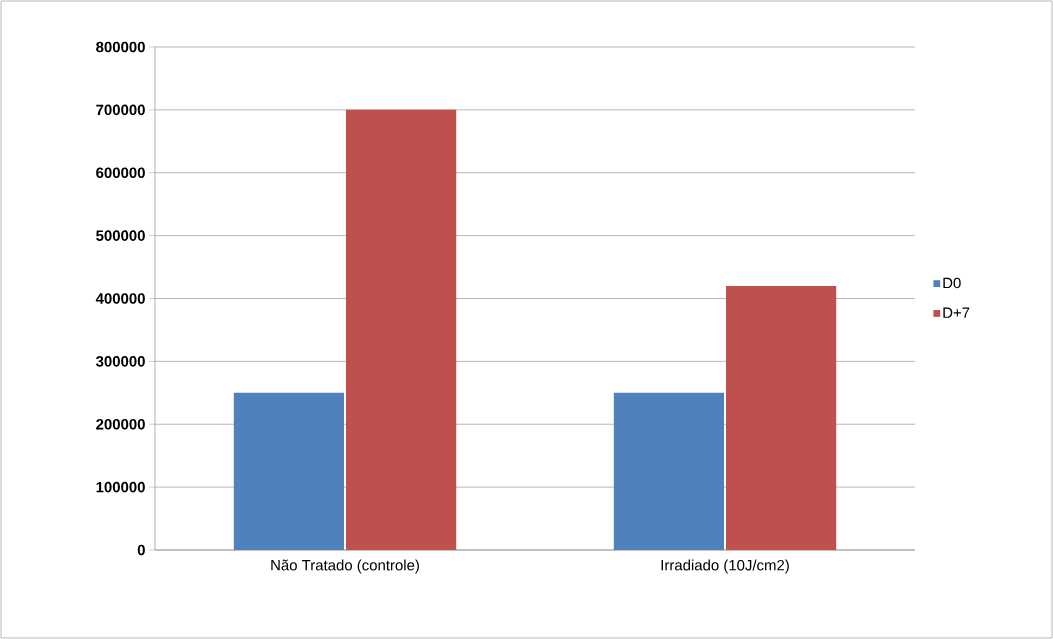 This screenshot has width=1053, height=639. Describe the element at coordinates (120, 47) in the screenshot. I see `y-tick-label: 800000` at that location.